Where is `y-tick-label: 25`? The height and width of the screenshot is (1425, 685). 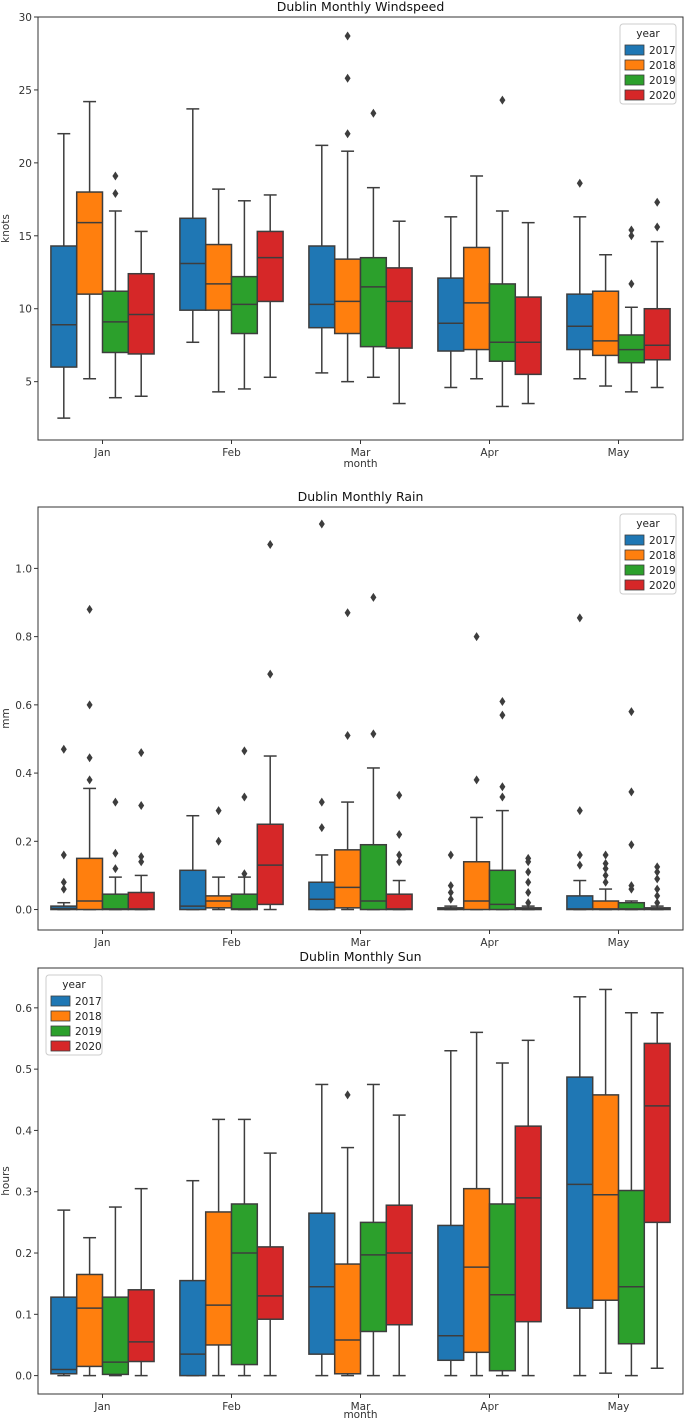
y-tick-label: 25 is located at coordinates (25, 91).